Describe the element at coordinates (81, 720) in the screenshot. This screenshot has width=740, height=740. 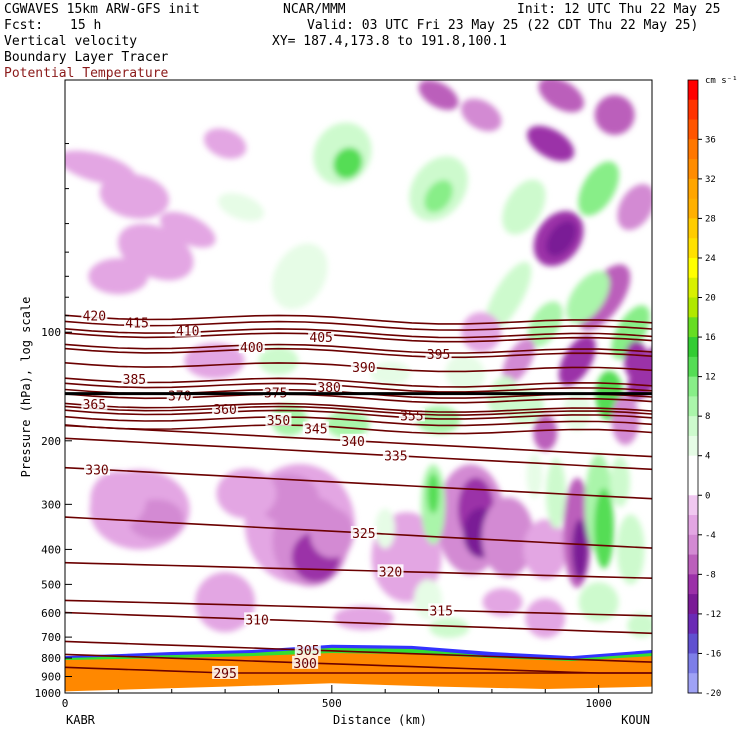
I see `left-endpoint-label: KABR` at that location.